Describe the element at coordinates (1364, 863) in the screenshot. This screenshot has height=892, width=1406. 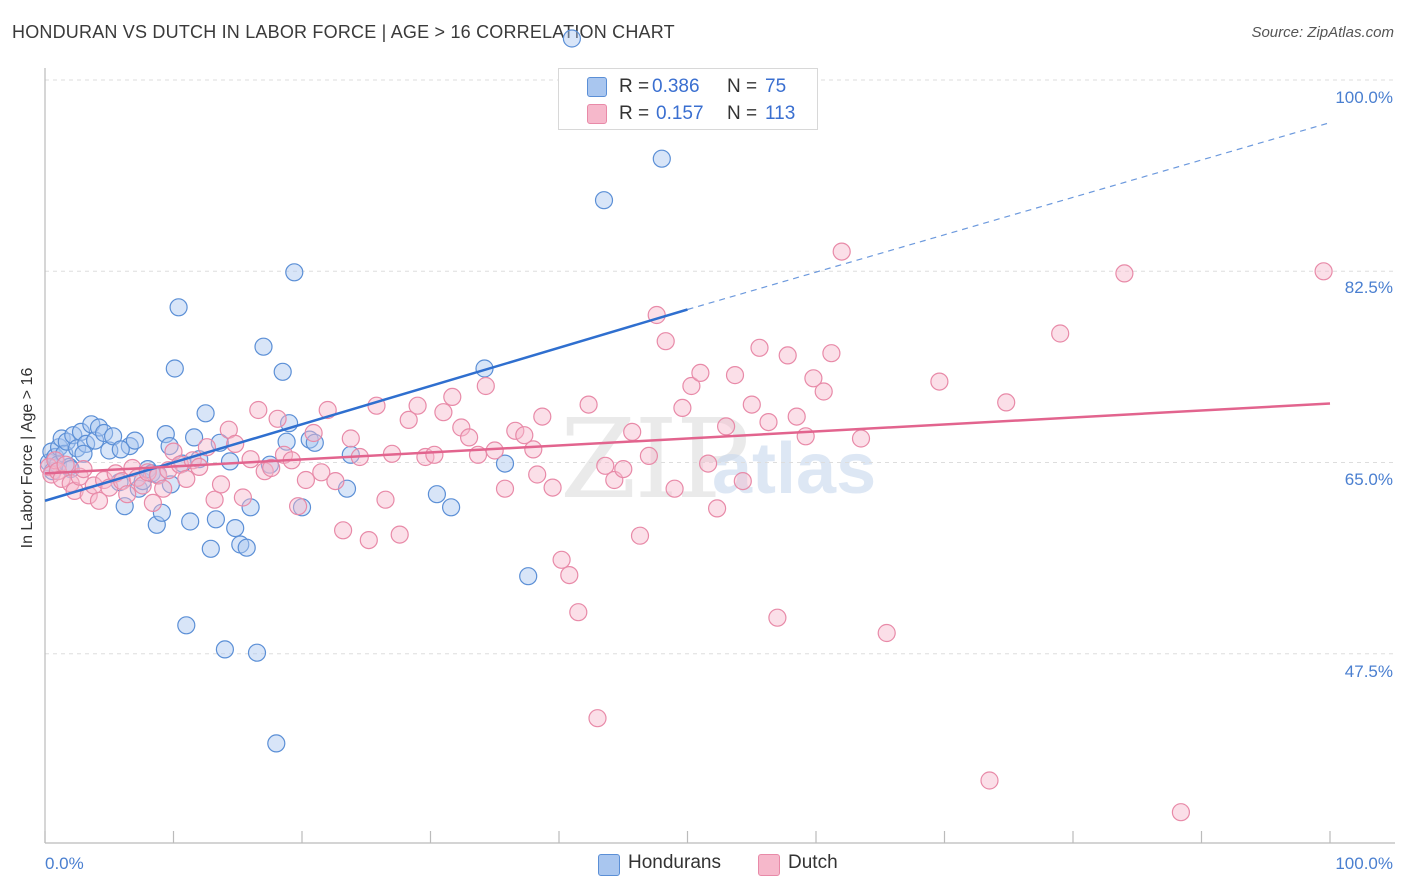
I see `x-tick-label-max: 100.0%` at that location.